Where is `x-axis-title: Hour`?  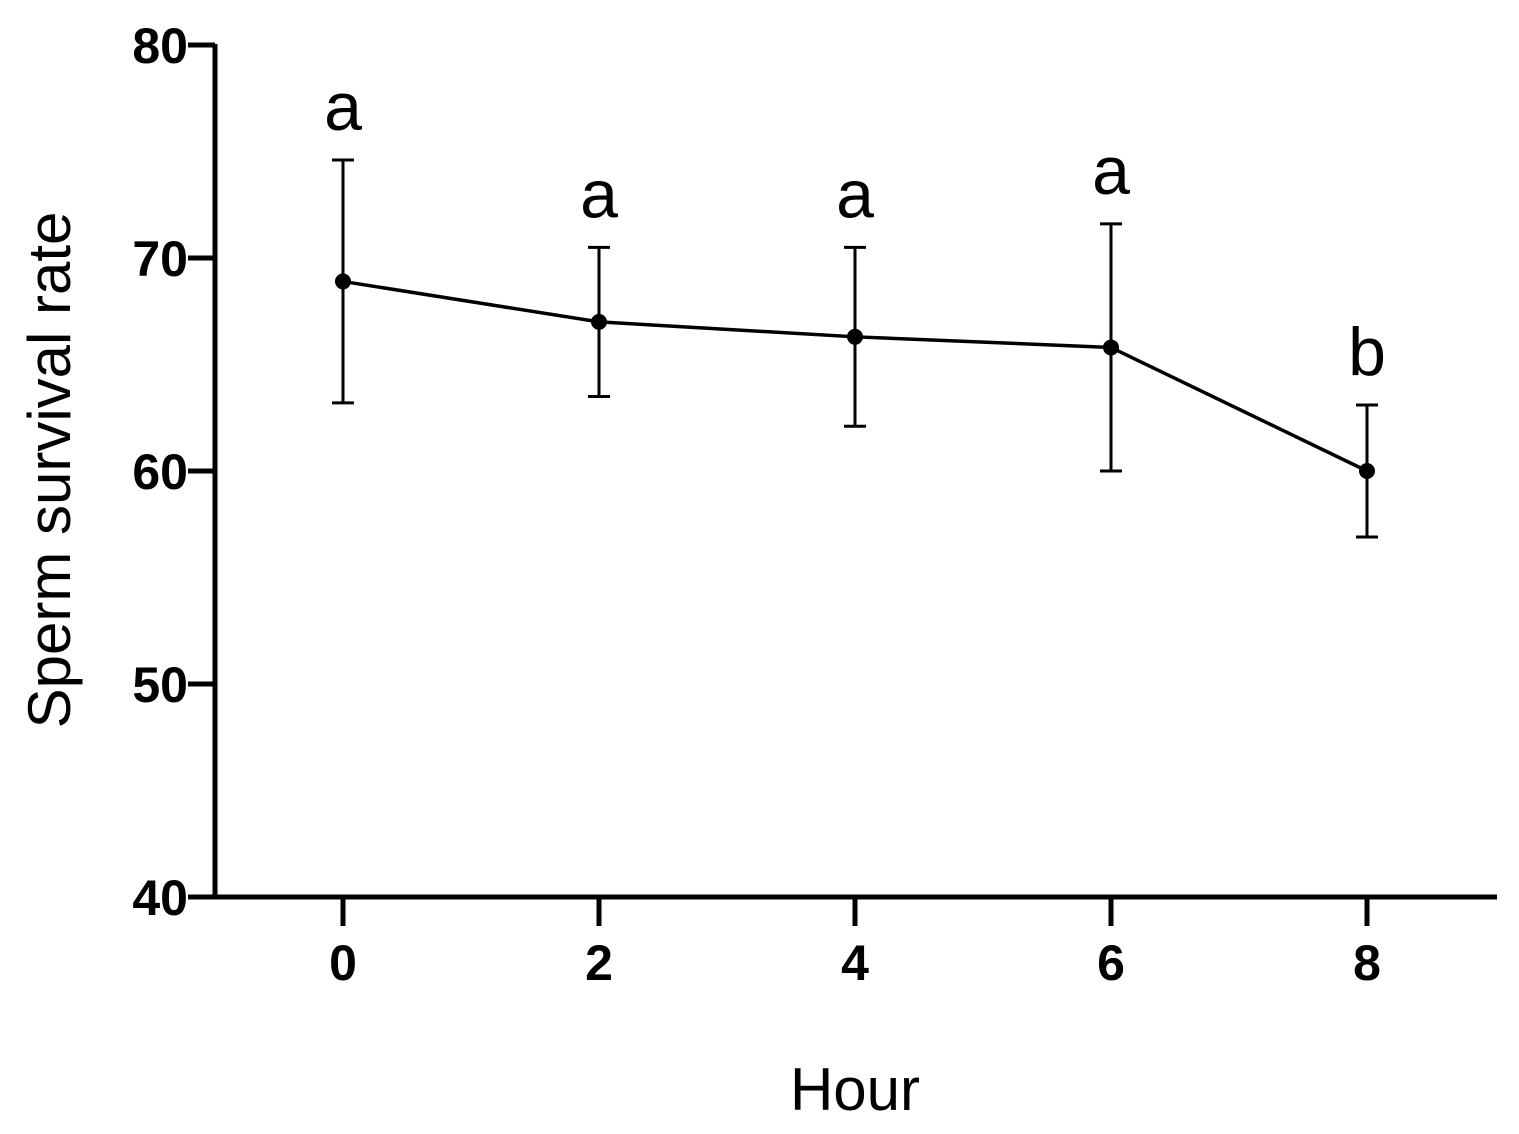
x-axis-title: Hour is located at coordinates (855, 1089).